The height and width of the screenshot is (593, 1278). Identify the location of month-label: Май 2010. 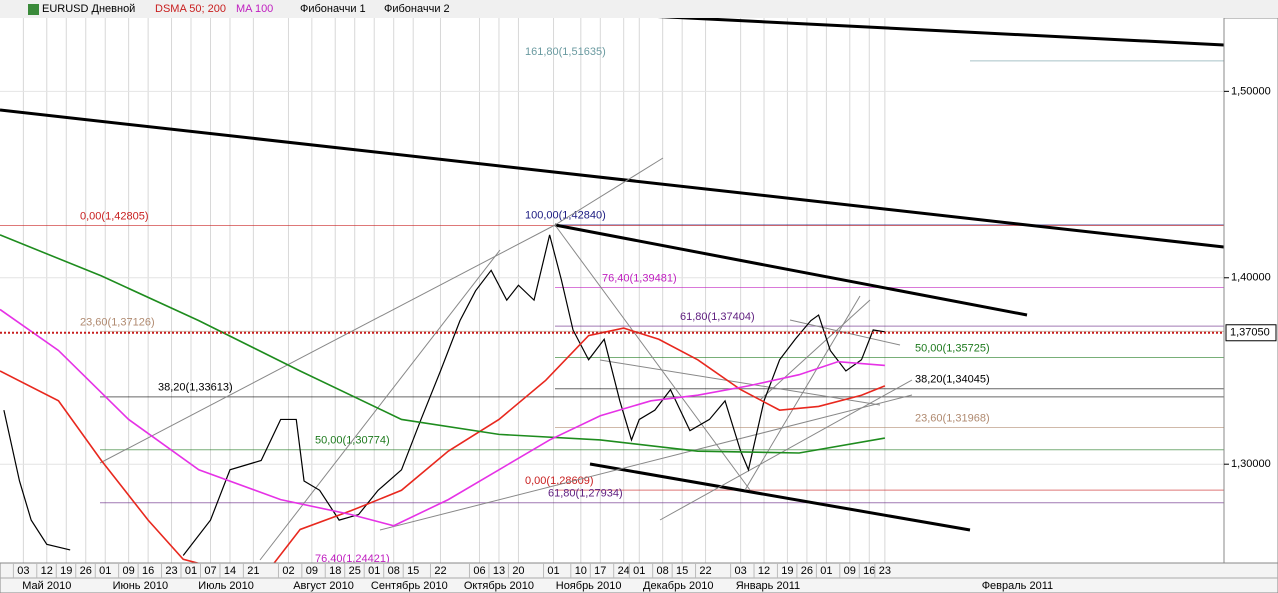
(46, 586).